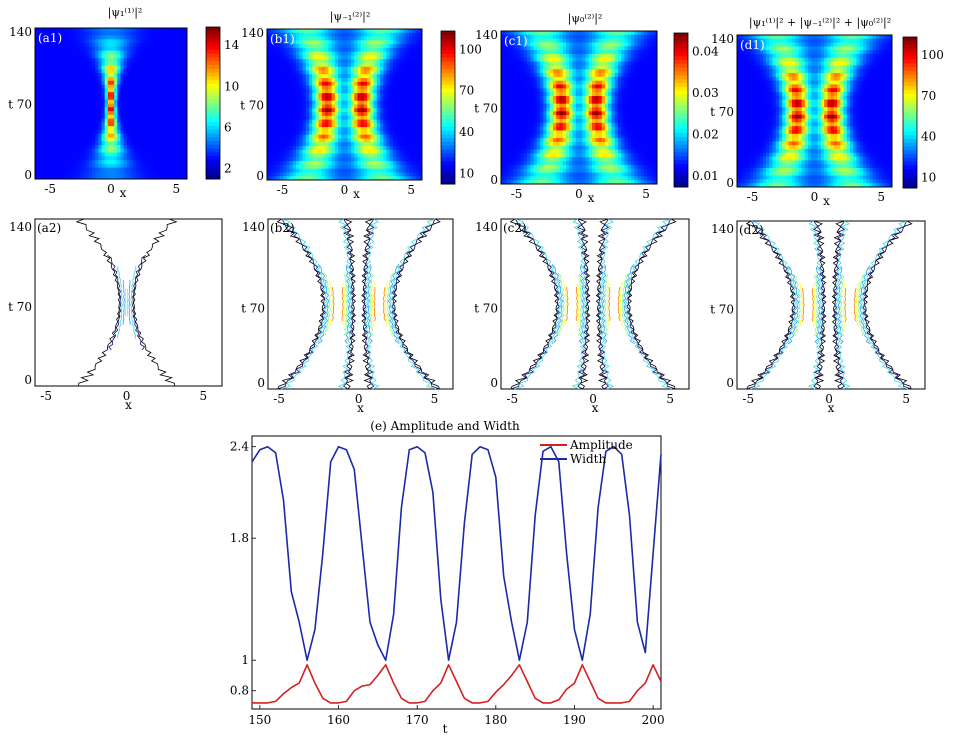 This screenshot has height=741, width=959. I want to click on density-panel-a1: (a1) |ψ₁⁽¹⁾|² 140 t 70 0 -5 0 5 x 14 10 6 2, so click(124, 103).